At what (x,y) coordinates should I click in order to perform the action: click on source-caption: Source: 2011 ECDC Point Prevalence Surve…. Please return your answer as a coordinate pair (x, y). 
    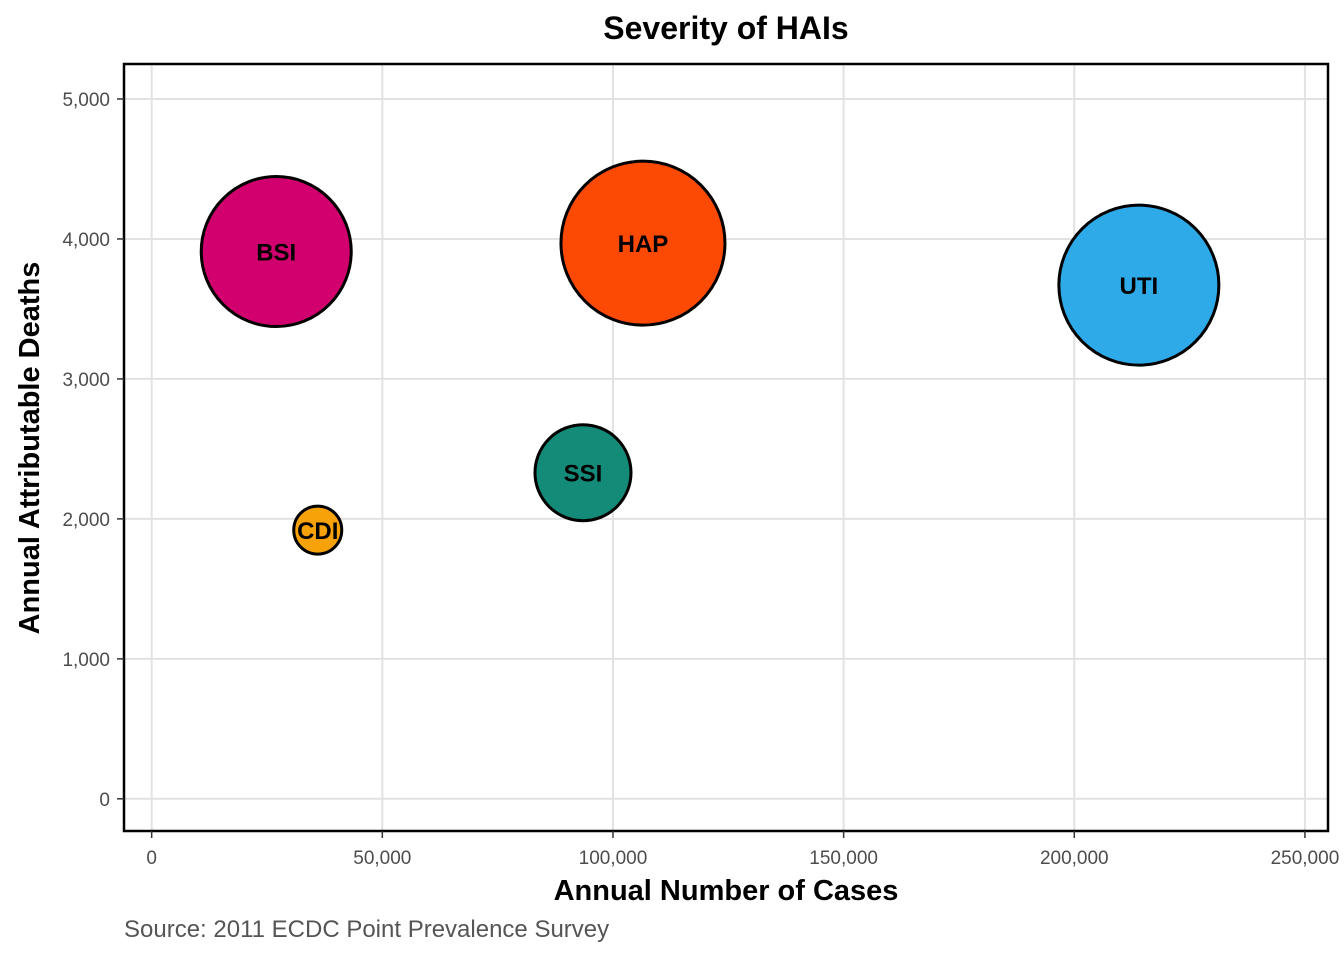
    Looking at the image, I should click on (367, 929).